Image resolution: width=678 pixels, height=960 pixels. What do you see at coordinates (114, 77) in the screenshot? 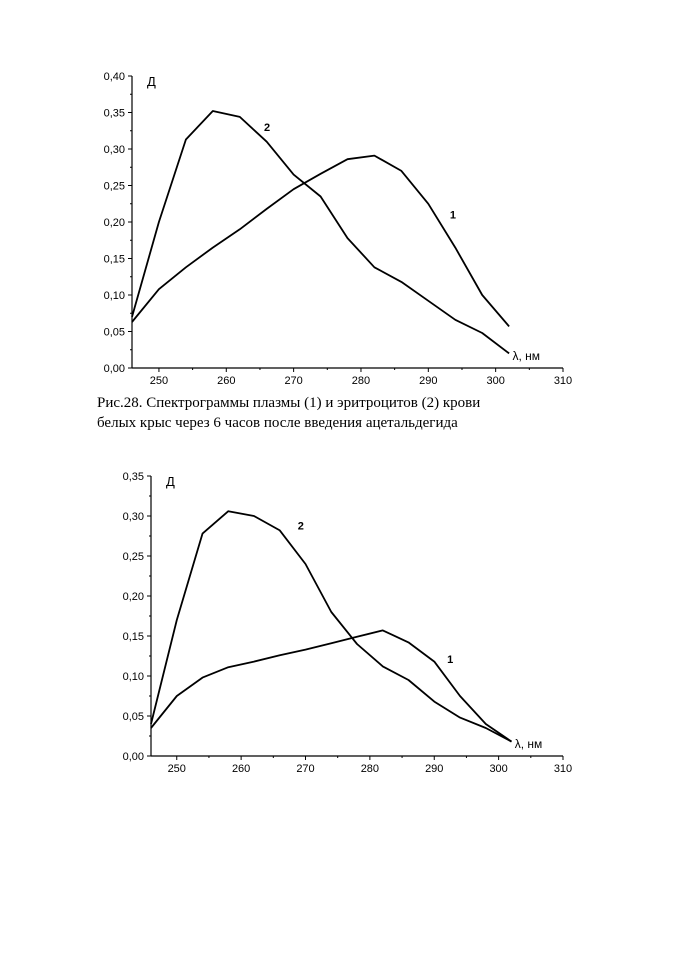
I see `y-tick-label: 0,40` at bounding box center [114, 77].